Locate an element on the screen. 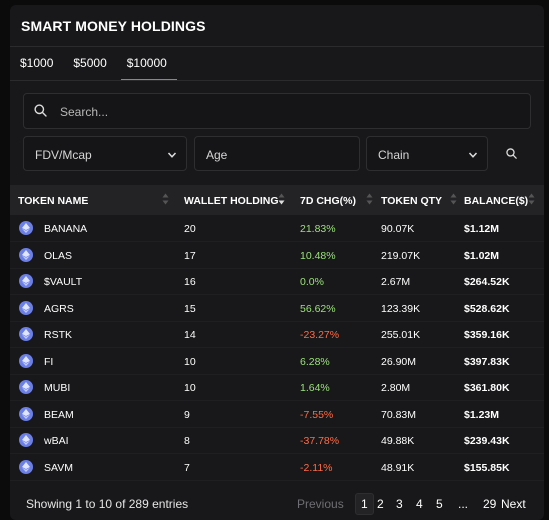 This screenshot has width=549, height=520. wallet-holding: 14 is located at coordinates (190, 335).